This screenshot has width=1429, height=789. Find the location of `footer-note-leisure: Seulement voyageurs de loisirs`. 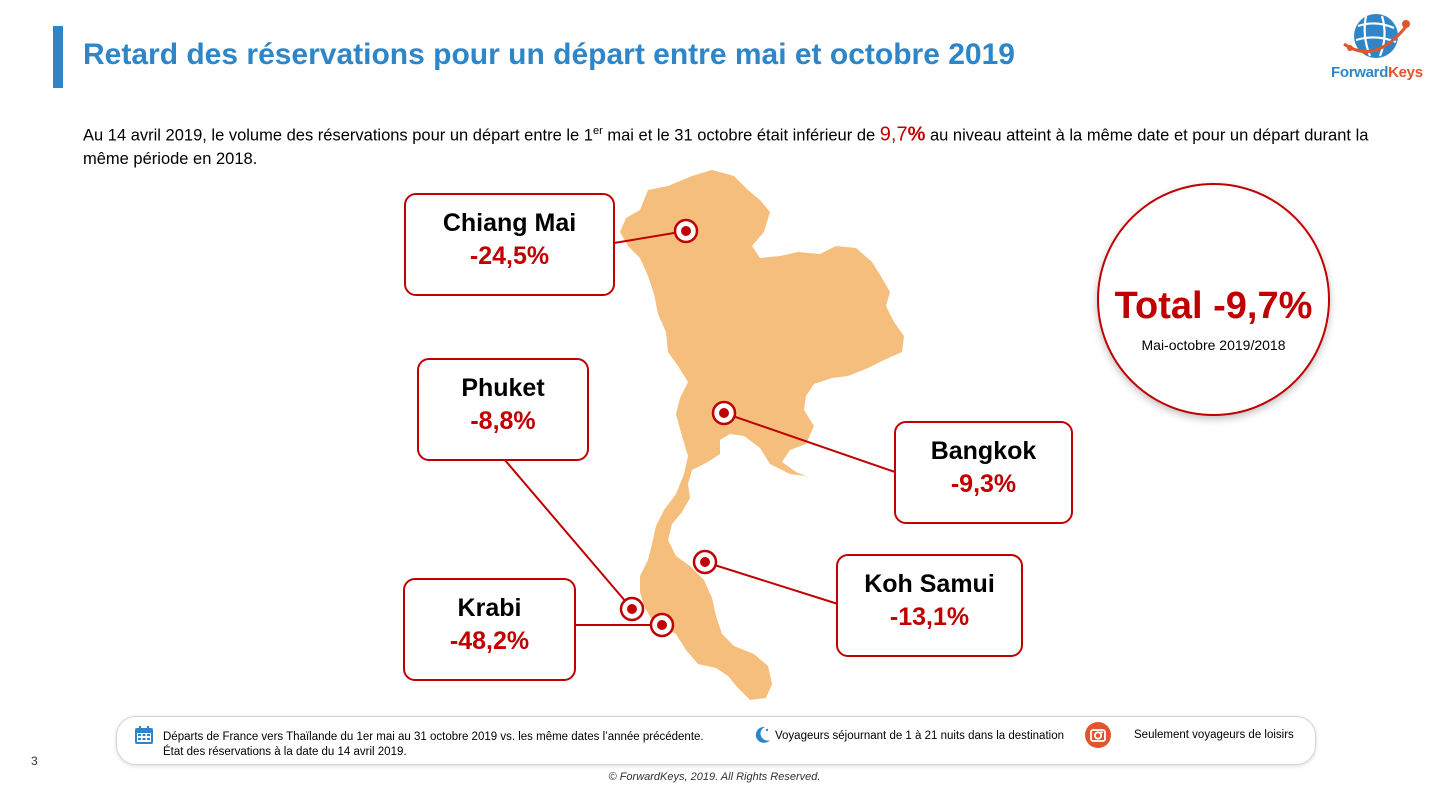

footer-note-leisure: Seulement voyageurs de loisirs is located at coordinates (1214, 735).